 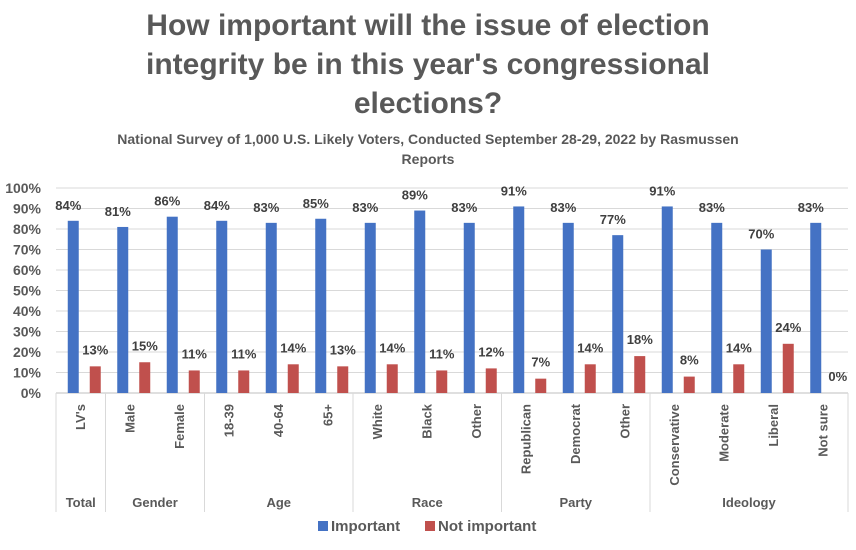 I want to click on data-label-not-important: 18%, so click(x=640, y=339).